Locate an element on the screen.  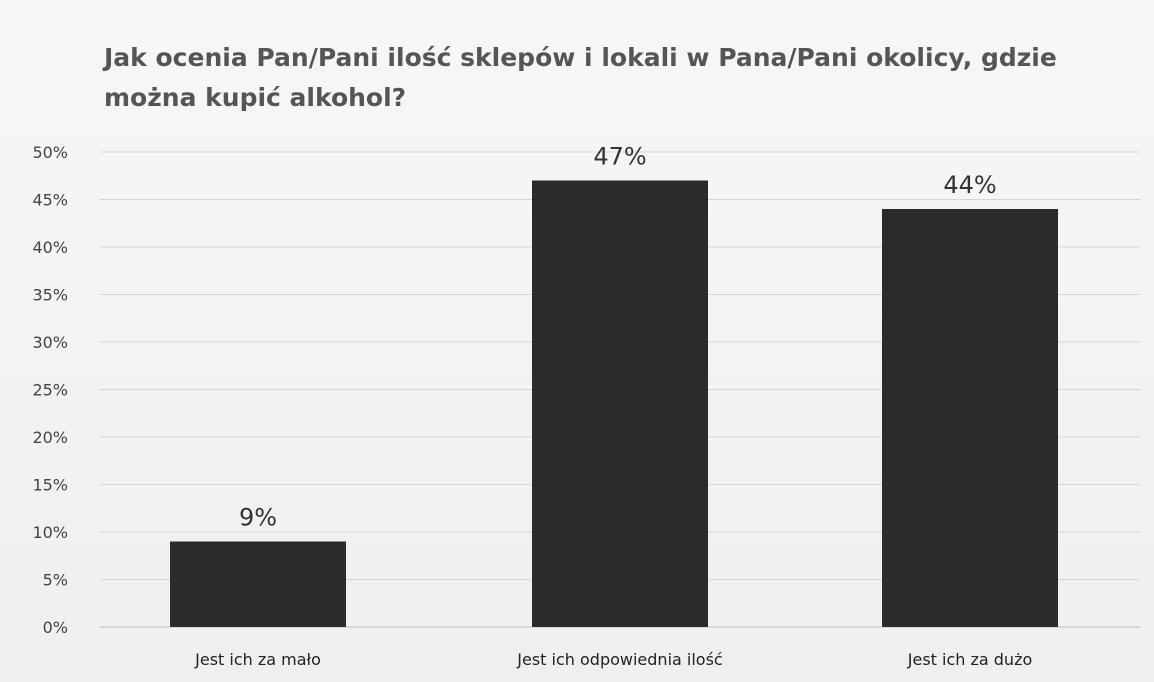
y-tick-label: 20% is located at coordinates (50, 437).